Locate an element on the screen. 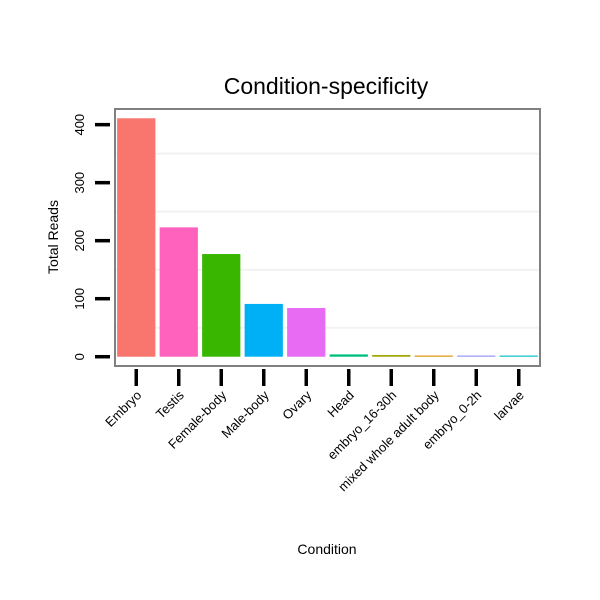 The height and width of the screenshot is (600, 600). x-tick-label: Head is located at coordinates (340, 404).